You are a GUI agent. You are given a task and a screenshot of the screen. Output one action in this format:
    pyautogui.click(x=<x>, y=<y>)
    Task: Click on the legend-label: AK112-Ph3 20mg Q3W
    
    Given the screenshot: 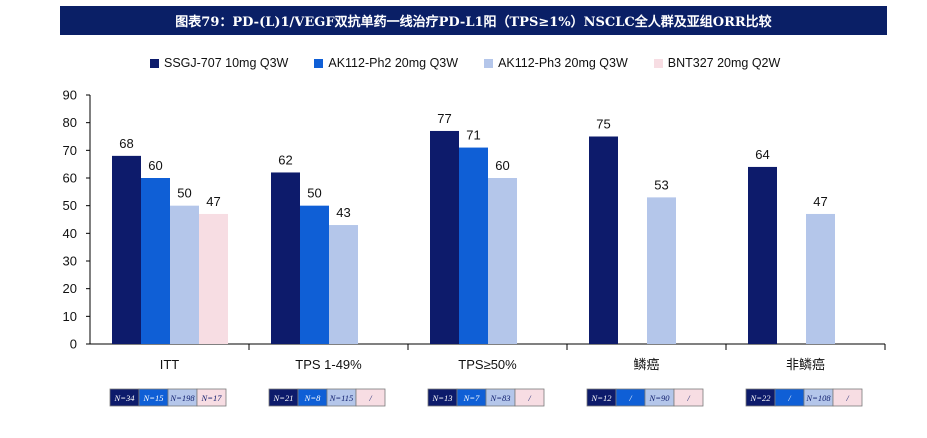 What is the action you would take?
    pyautogui.click(x=563, y=63)
    